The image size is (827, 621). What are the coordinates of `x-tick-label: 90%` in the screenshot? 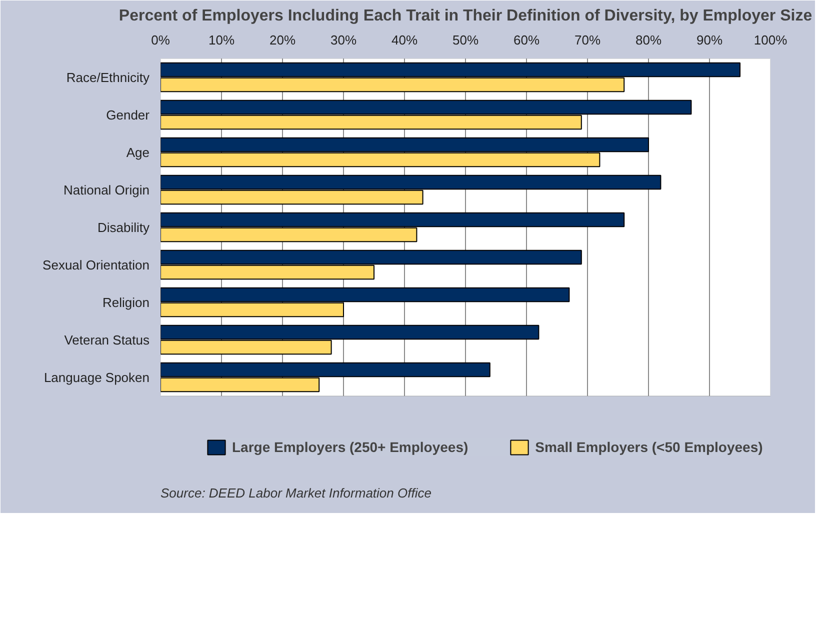 It's located at (709, 40).